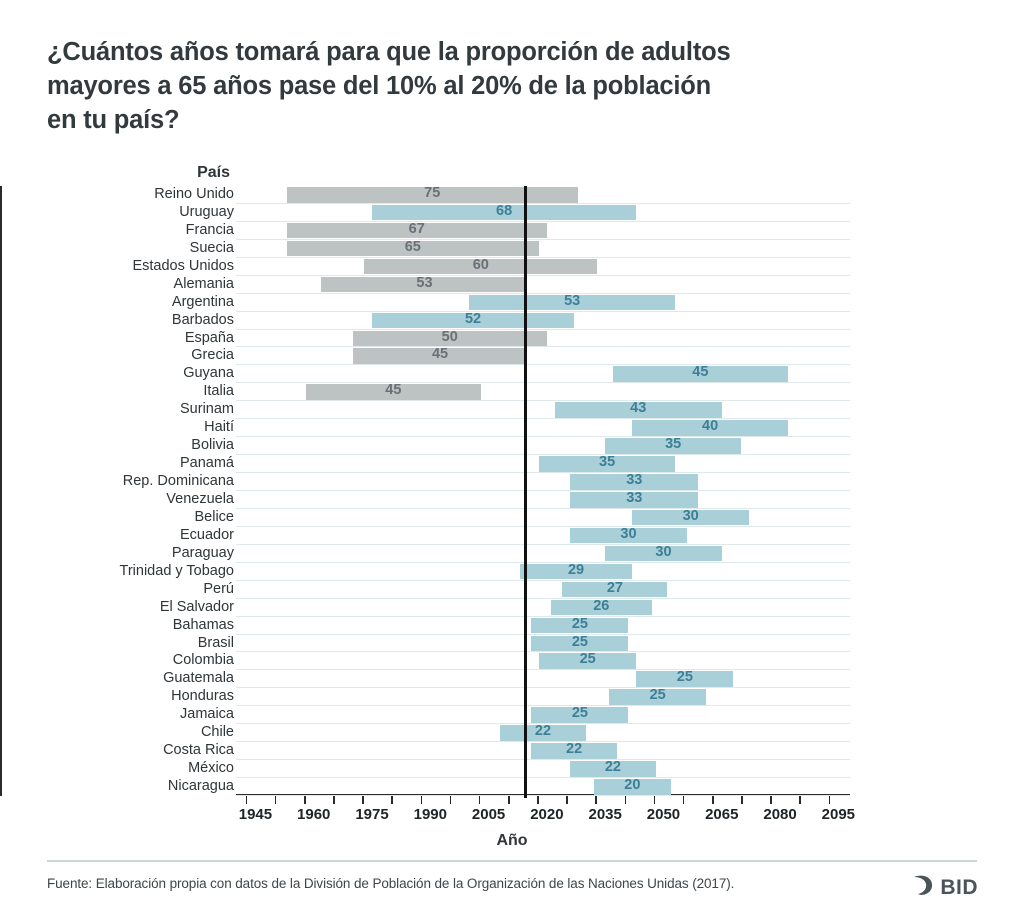  What do you see at coordinates (198, 678) in the screenshot?
I see `y-axis-label-guatemala: Guatemala` at bounding box center [198, 678].